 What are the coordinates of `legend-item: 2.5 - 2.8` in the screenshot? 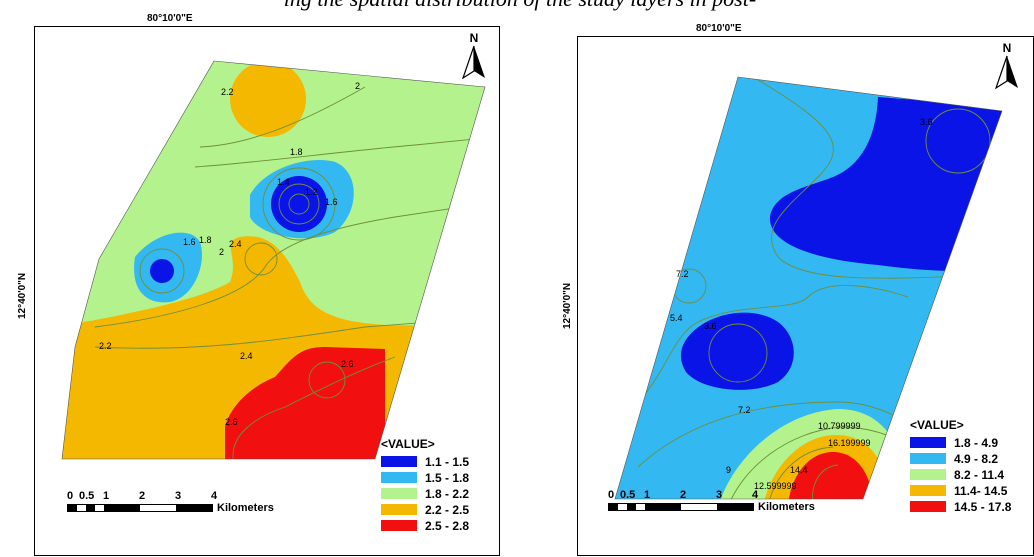 It's located at (425, 525).